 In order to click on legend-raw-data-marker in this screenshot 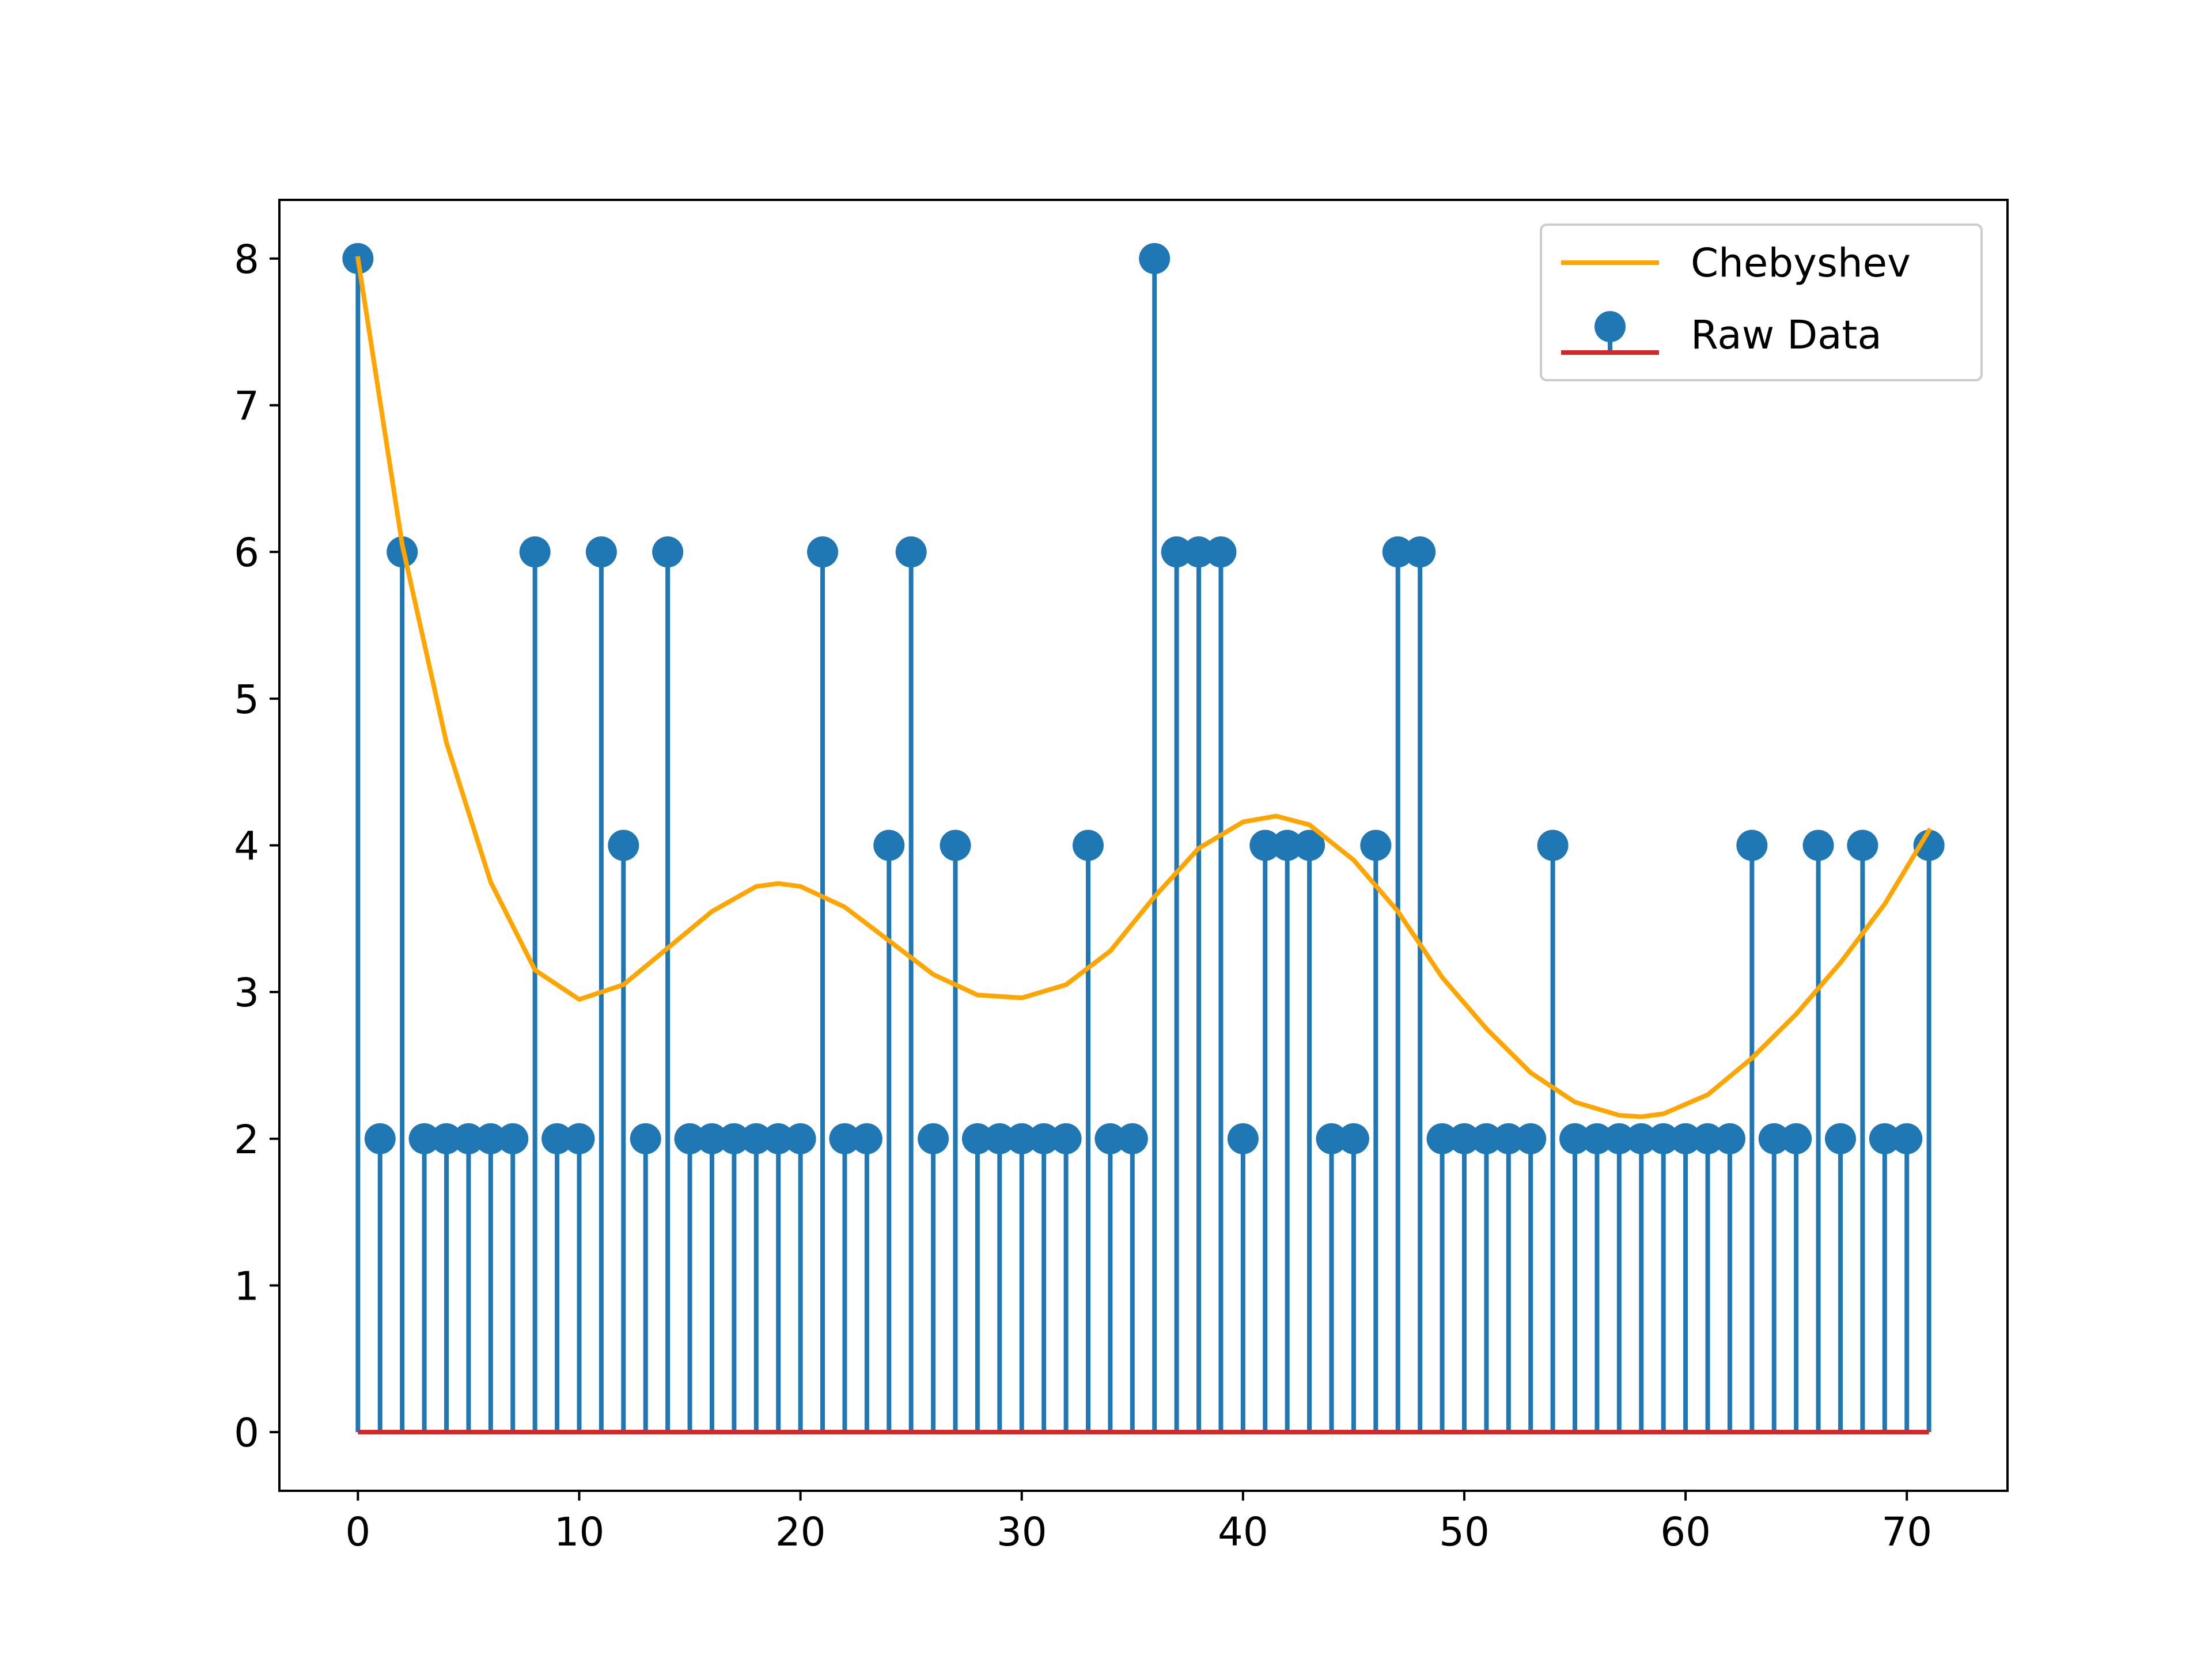, I will do `click(1610, 326)`.